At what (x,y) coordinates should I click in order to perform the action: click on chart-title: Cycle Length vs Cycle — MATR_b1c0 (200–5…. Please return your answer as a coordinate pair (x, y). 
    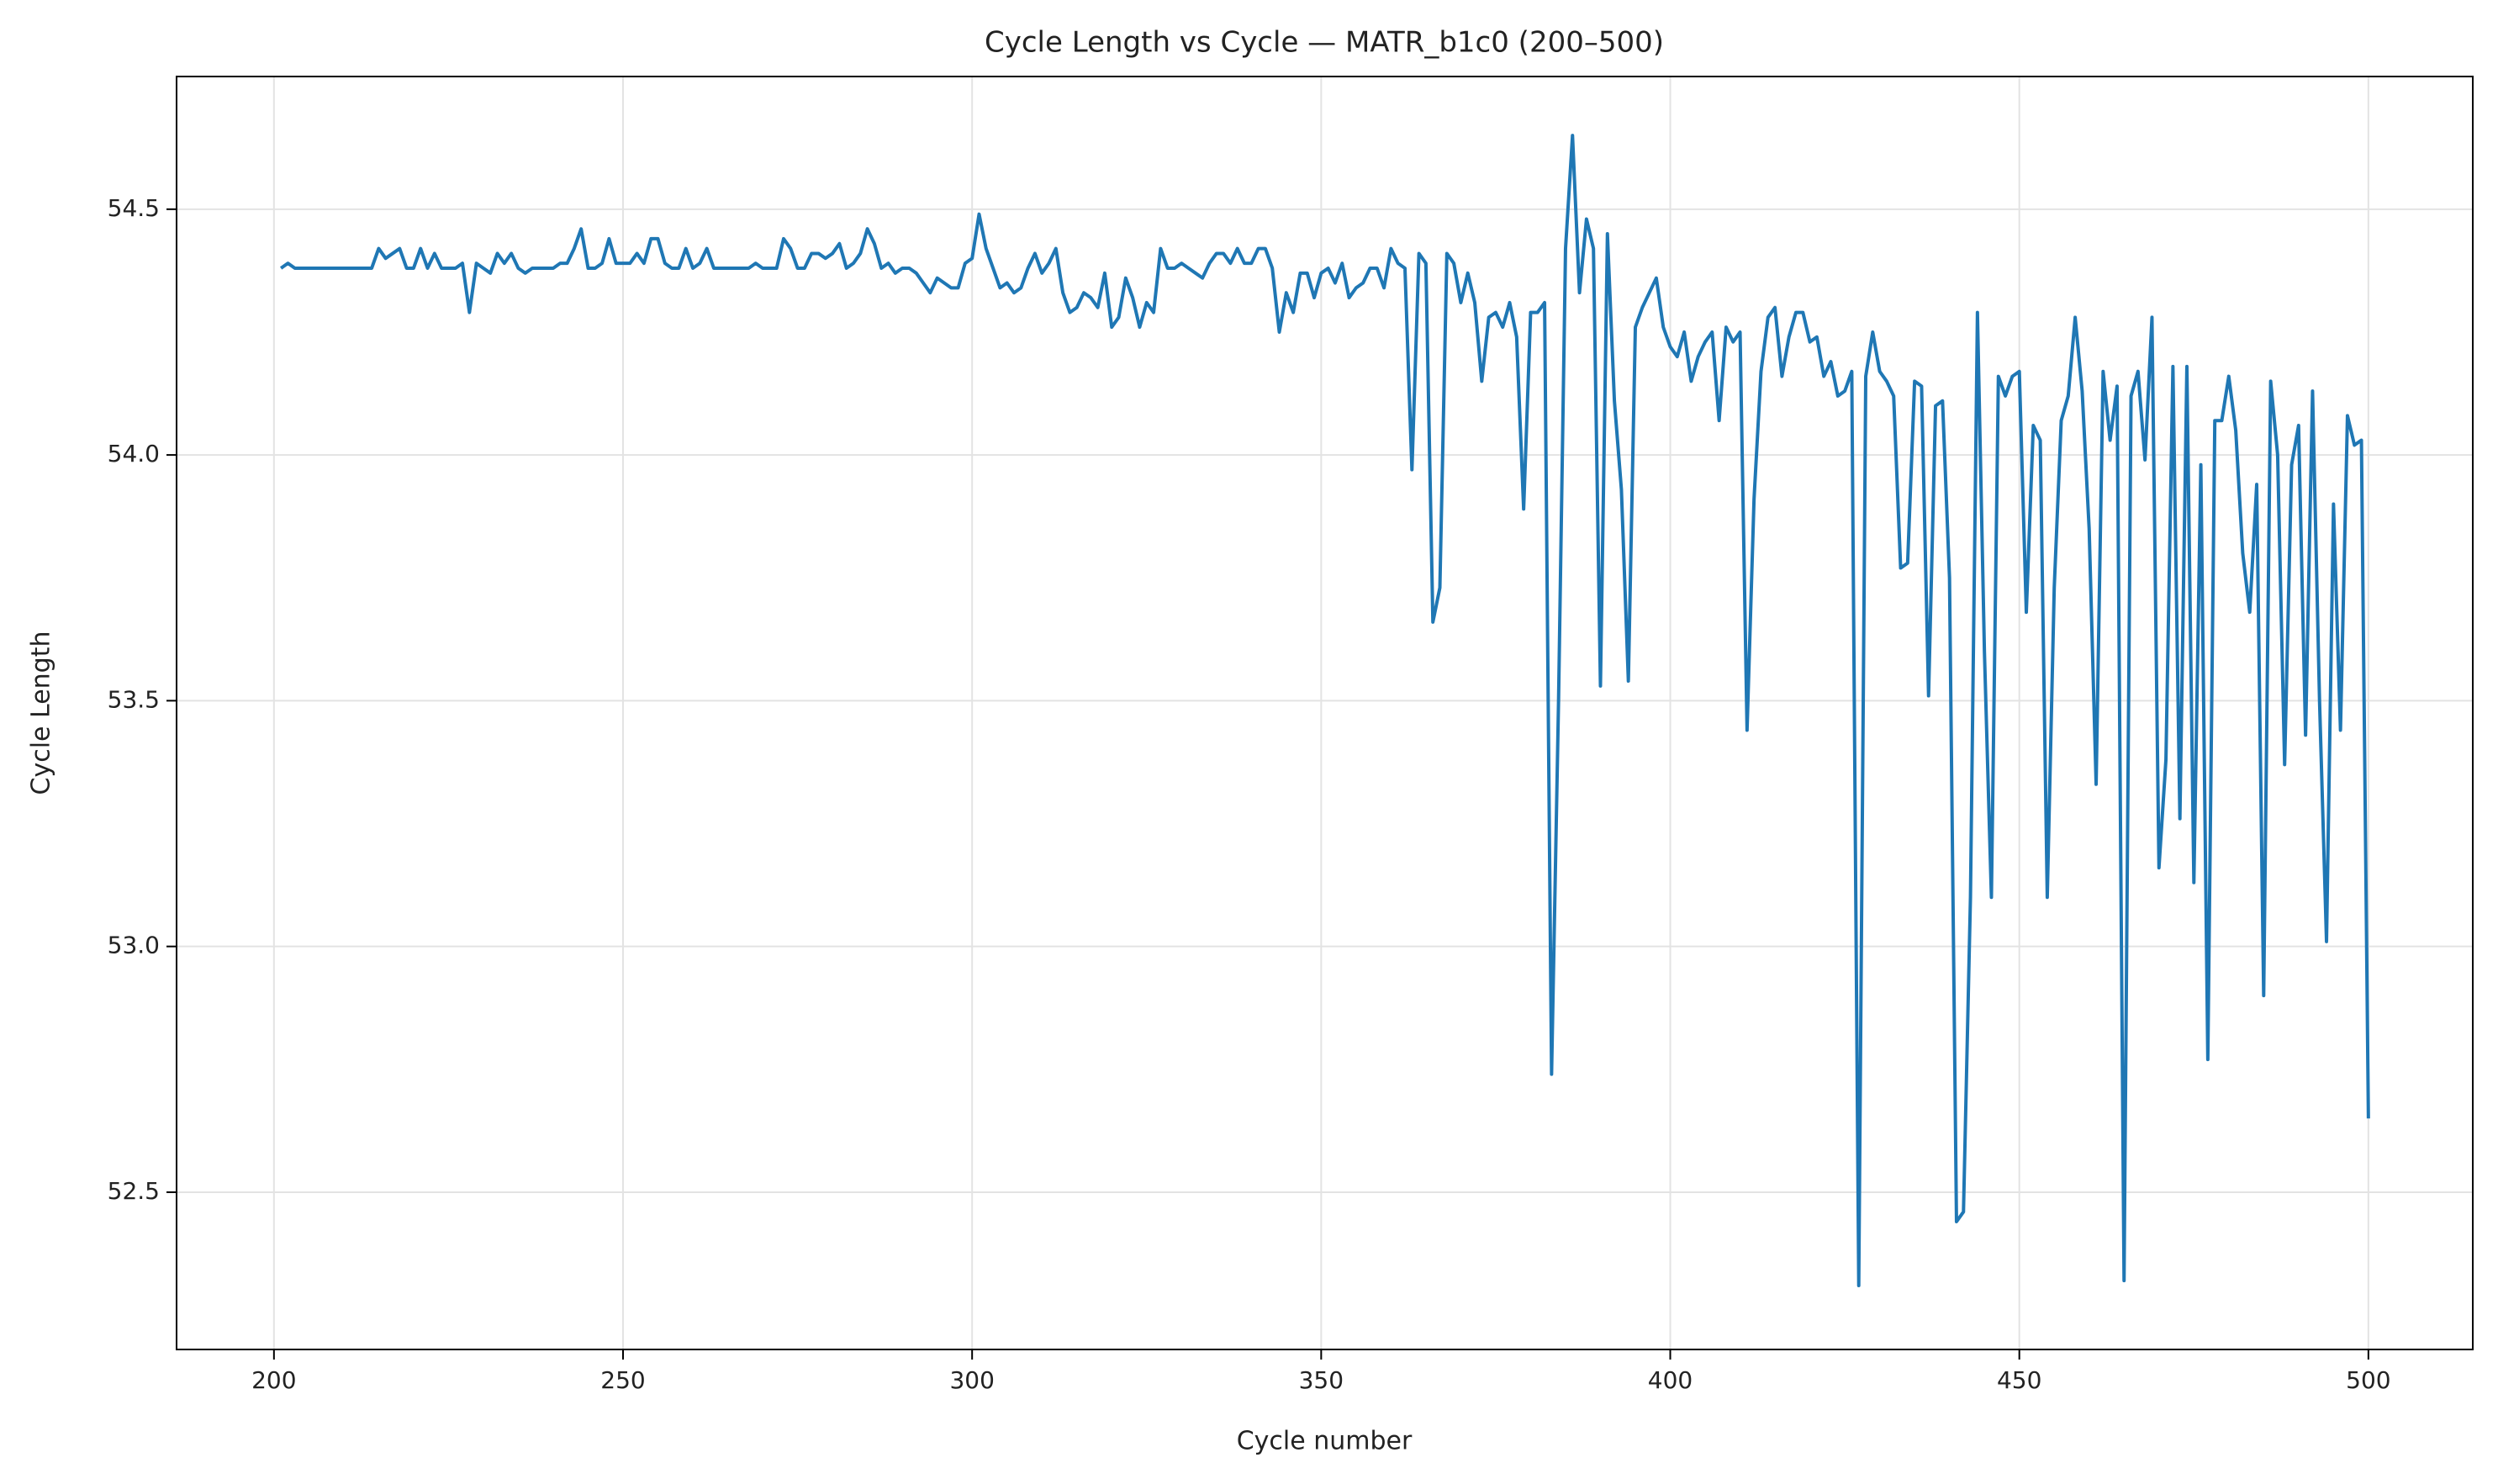
    Looking at the image, I should click on (1324, 43).